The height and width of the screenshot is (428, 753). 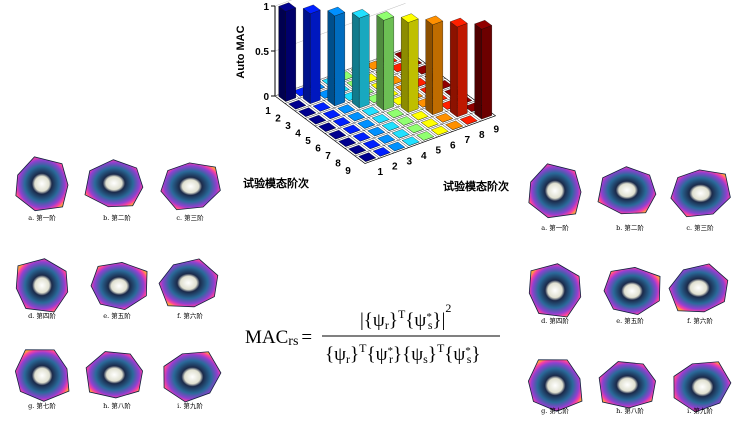 I want to click on row-tick-label: 2, so click(x=278, y=118).